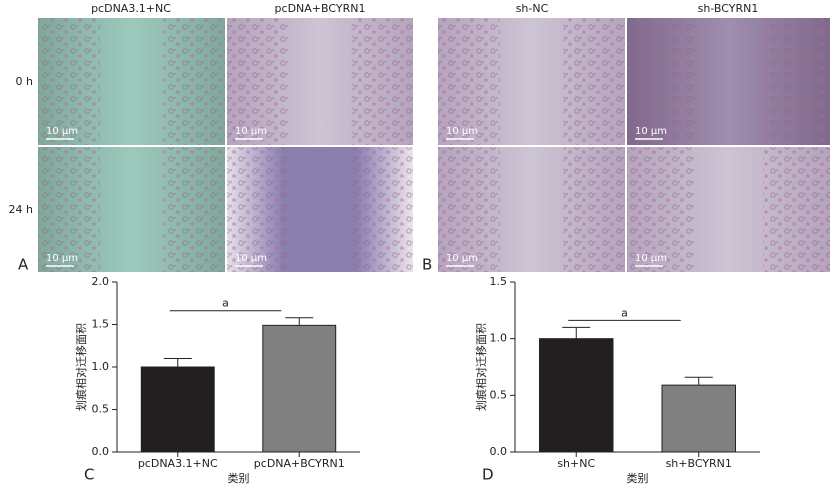 The height and width of the screenshot is (488, 831). Describe the element at coordinates (21, 209) in the screenshot. I see `row-label: 24 h` at that location.